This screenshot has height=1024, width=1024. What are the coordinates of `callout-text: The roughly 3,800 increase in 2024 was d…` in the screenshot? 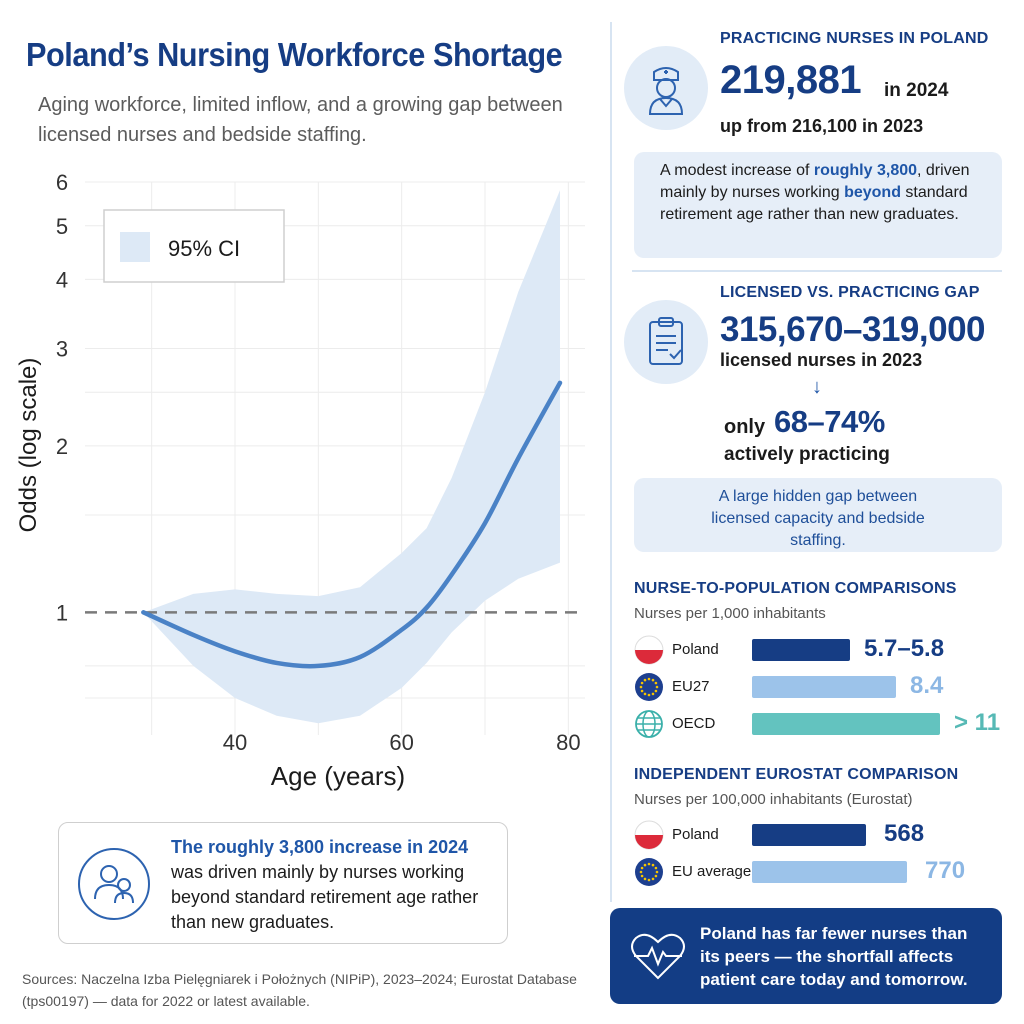 It's located at (336, 885).